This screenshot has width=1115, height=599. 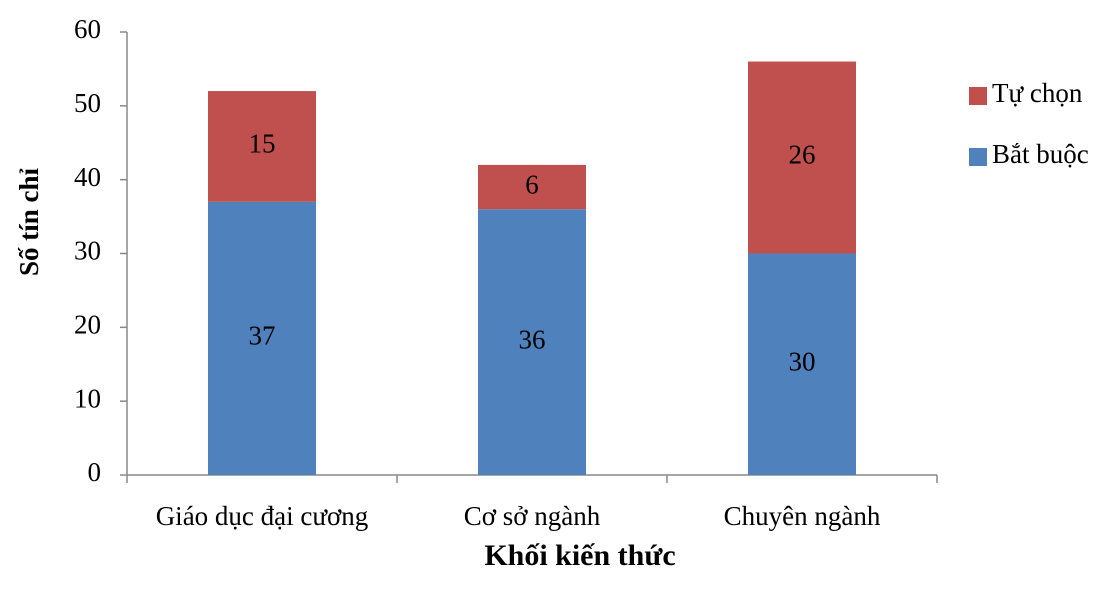 What do you see at coordinates (802, 361) in the screenshot?
I see `data-label: 30` at bounding box center [802, 361].